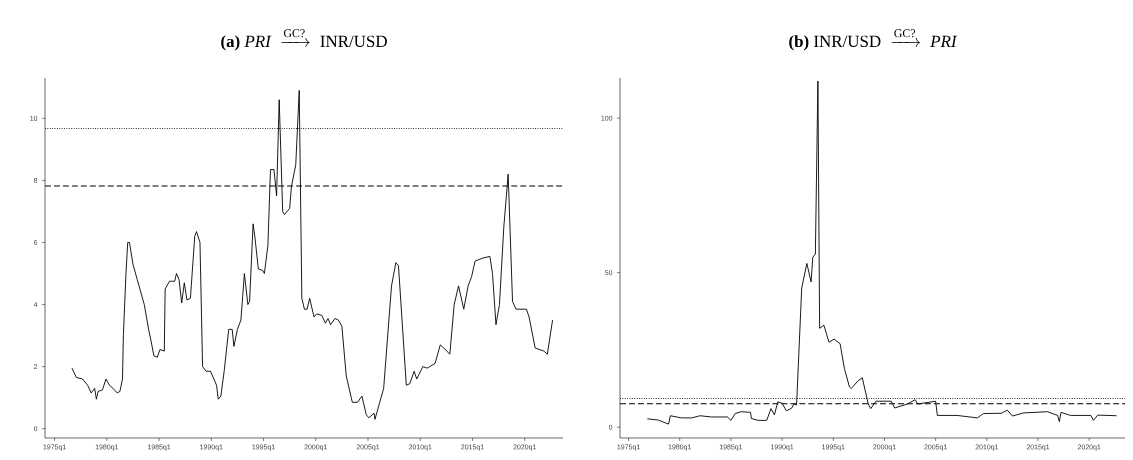 The image size is (1133, 460). I want to click on chart-title: $\textbf{(a)}\ \mathit{PRI}\ \xrightarrow{\text{GC?}}\ \text{INR/USD}$, so click(304, 40).